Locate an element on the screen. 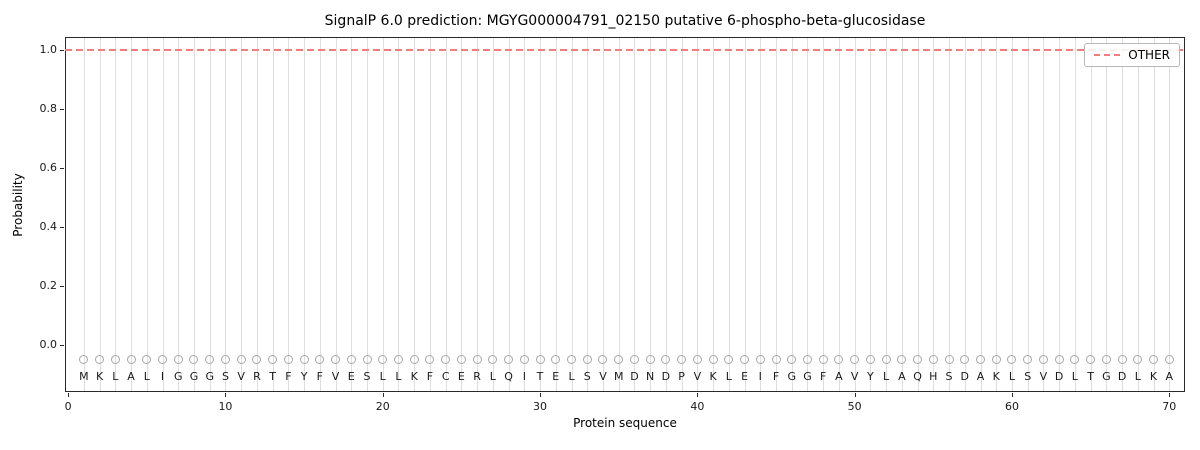 The image size is (1200, 450). residue-letter: P is located at coordinates (681, 376).